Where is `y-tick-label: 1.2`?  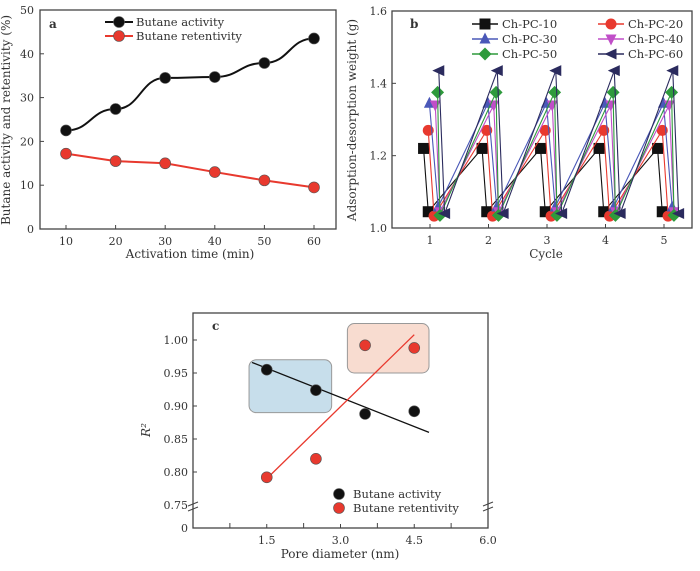 y-tick-label: 1.2 is located at coordinates (379, 156).